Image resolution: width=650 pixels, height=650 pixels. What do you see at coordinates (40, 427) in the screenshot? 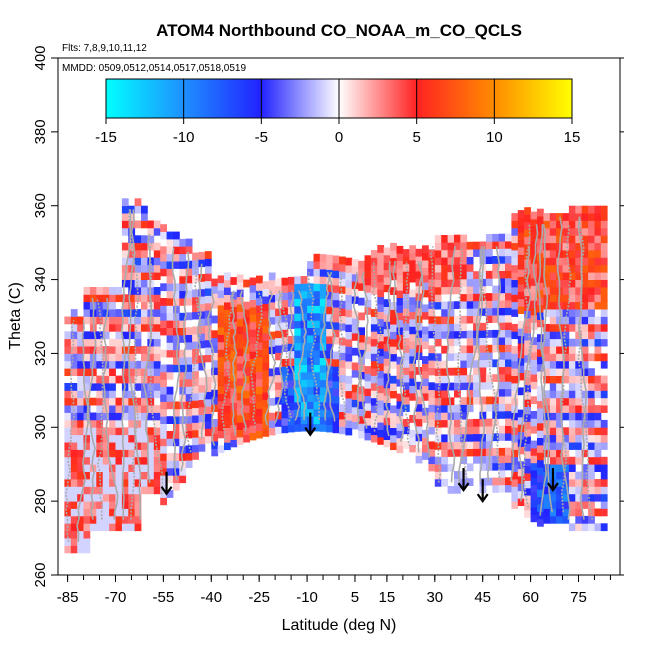
I see `y-tick-label: 300` at bounding box center [40, 427].